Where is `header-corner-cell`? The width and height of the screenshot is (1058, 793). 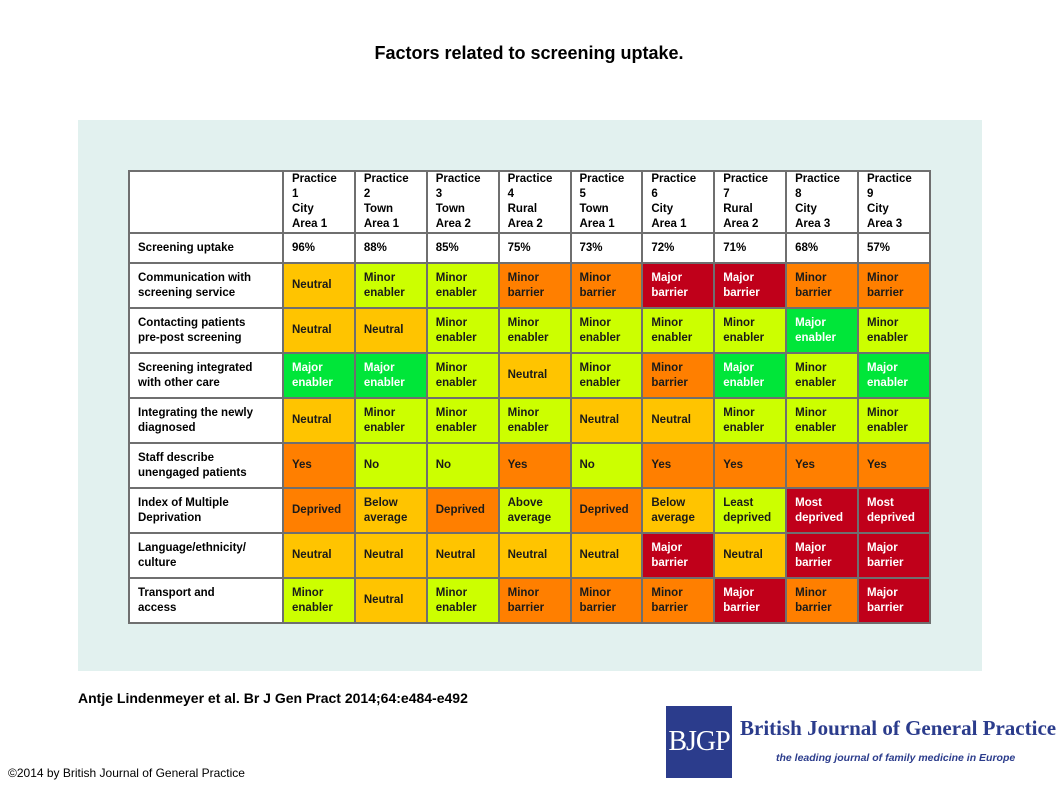
header-corner-cell is located at coordinates (206, 202).